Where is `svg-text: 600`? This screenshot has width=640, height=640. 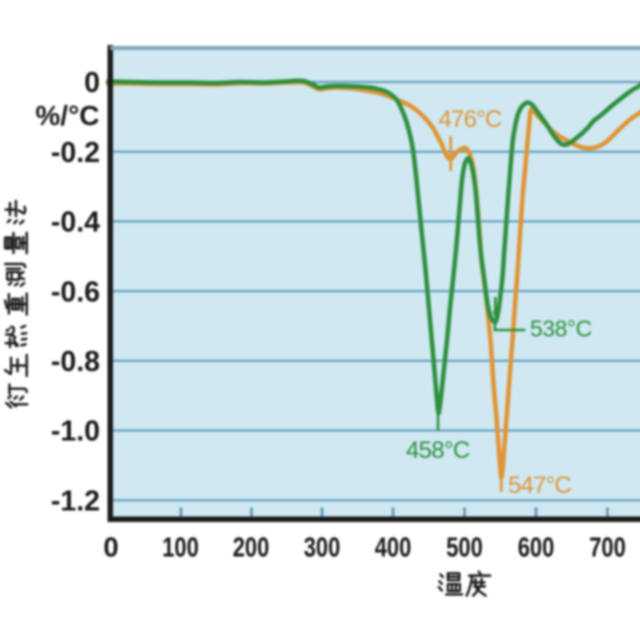
svg-text: 600 is located at coordinates (536, 547).